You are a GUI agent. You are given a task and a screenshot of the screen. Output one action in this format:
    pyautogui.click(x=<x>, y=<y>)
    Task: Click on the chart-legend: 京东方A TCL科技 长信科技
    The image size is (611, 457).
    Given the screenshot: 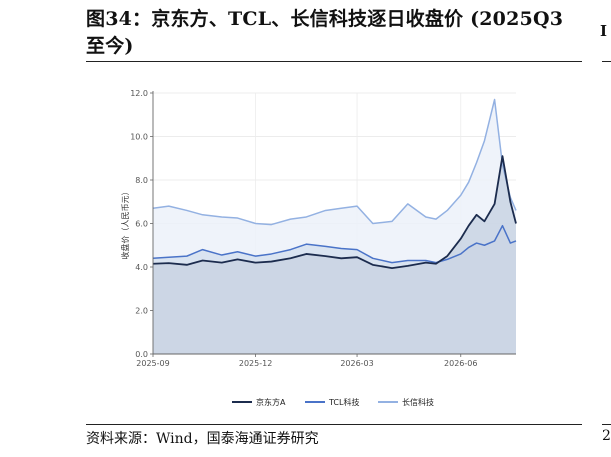 What is the action you would take?
    pyautogui.click(x=333, y=402)
    